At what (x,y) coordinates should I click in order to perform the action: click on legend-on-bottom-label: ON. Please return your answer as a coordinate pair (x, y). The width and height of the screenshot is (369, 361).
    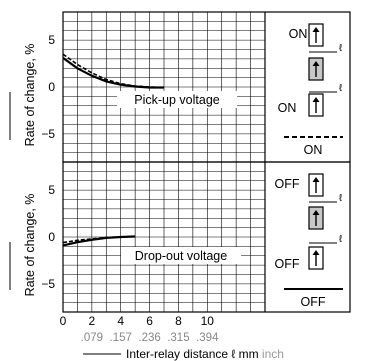
    Looking at the image, I should click on (287, 108).